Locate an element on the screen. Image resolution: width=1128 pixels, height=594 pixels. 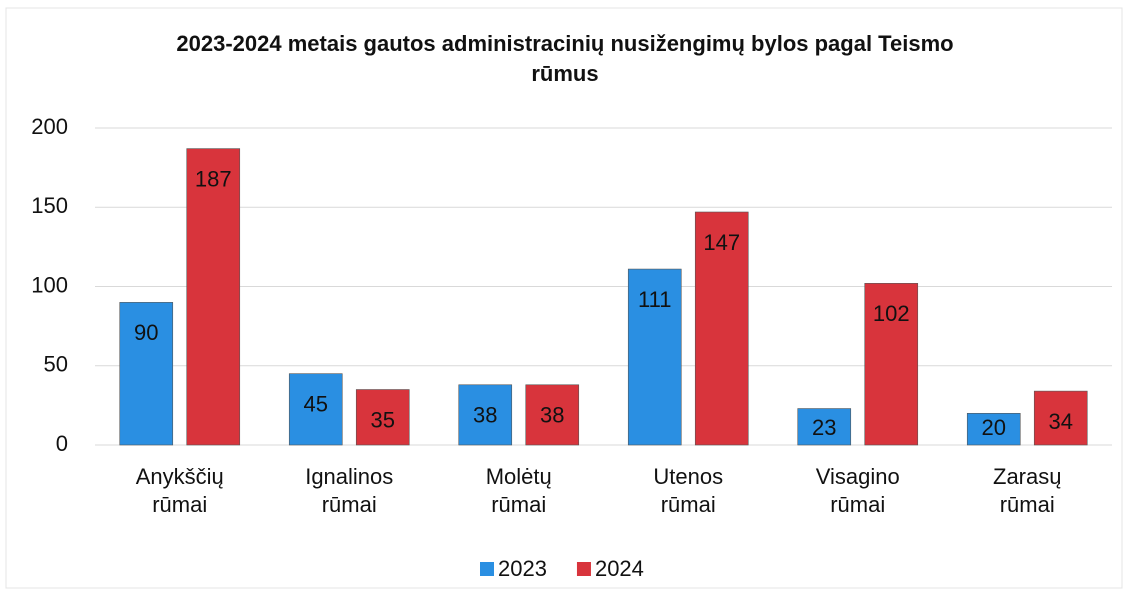
y-tick-label: 200 is located at coordinates (49, 126).